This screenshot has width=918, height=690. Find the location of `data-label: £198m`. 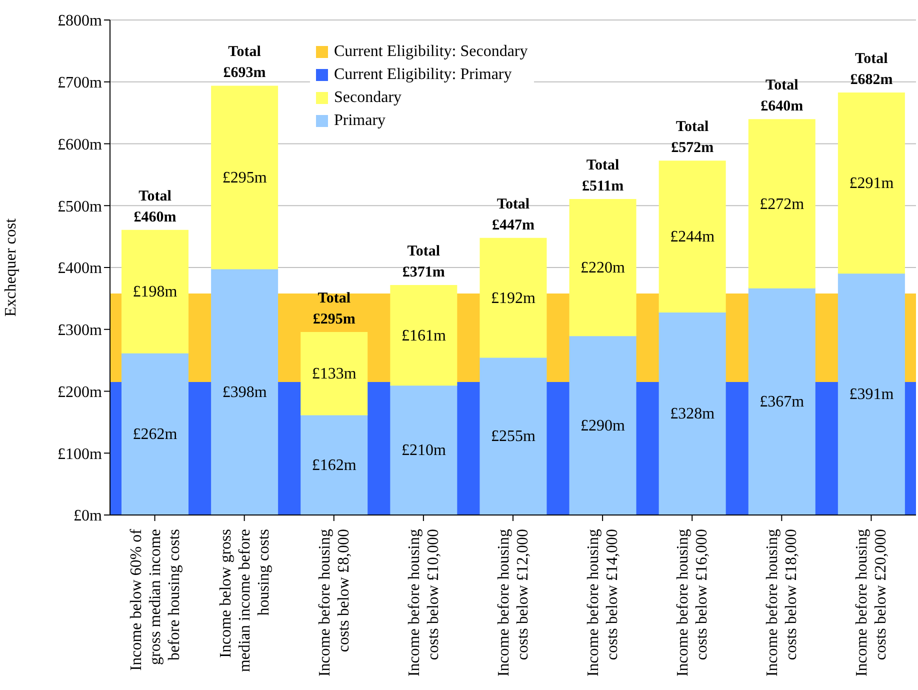

data-label: £198m is located at coordinates (155, 292).